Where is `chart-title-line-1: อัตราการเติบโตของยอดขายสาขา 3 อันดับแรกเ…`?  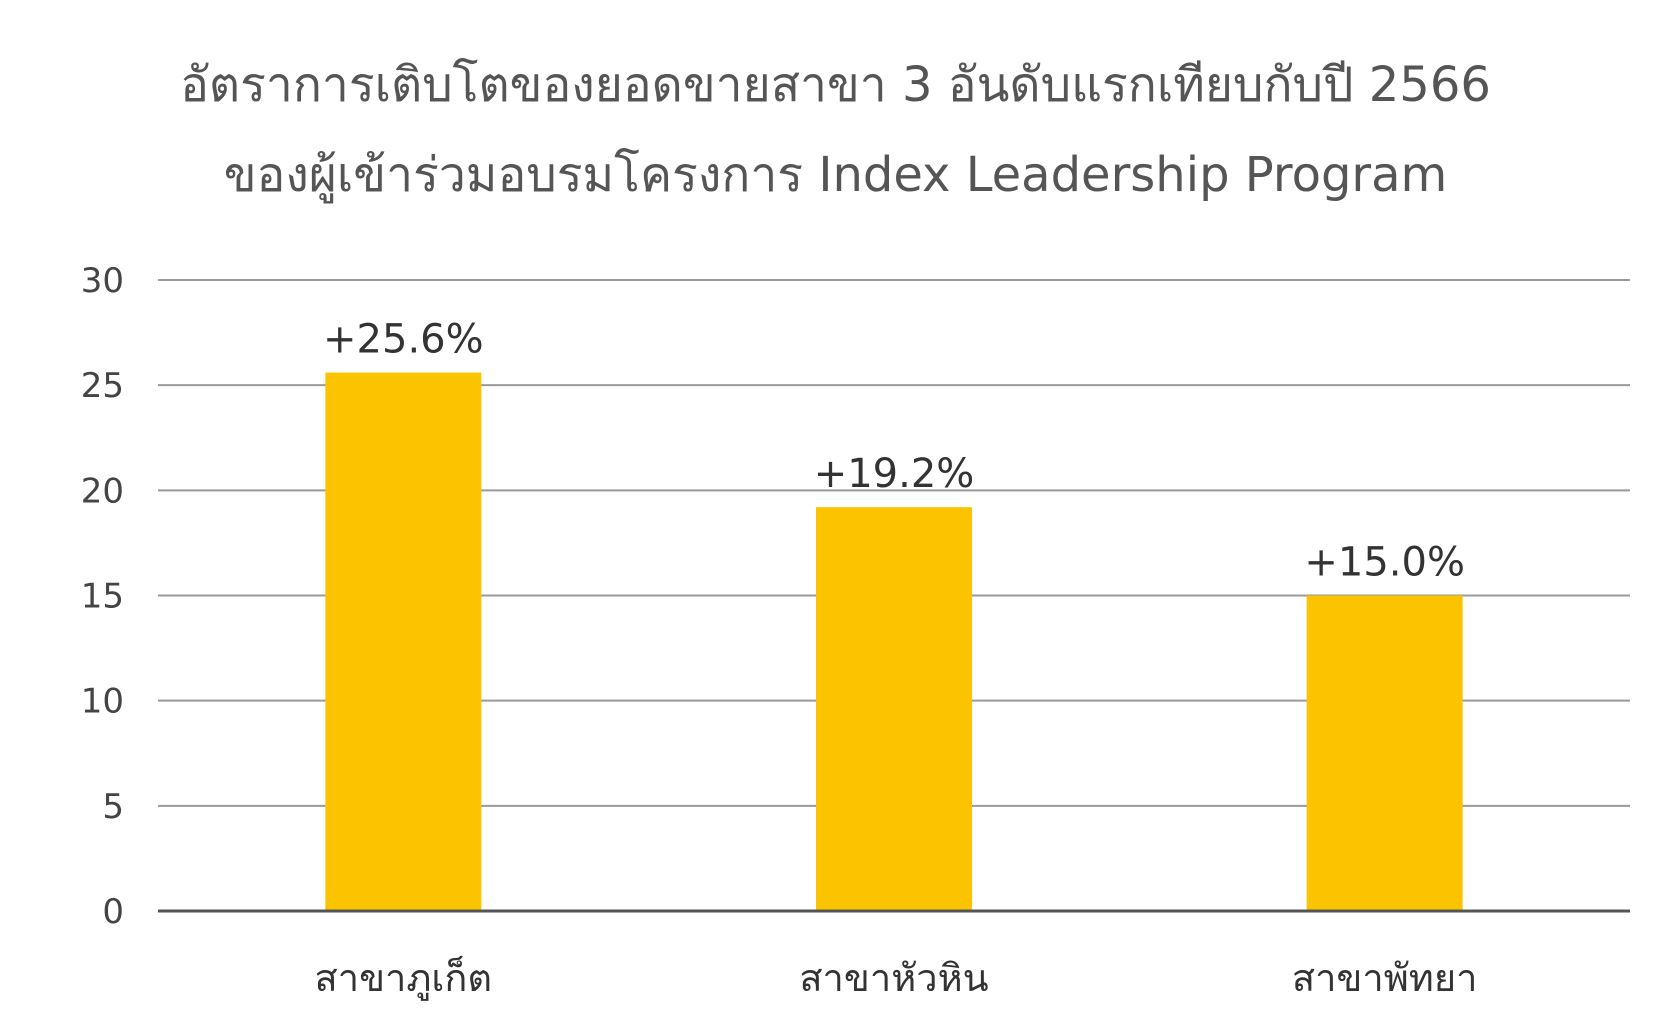
chart-title-line-1: อัตราการเติบโตของยอดขายสาขา 3 อันดับแรกเ… is located at coordinates (835, 85).